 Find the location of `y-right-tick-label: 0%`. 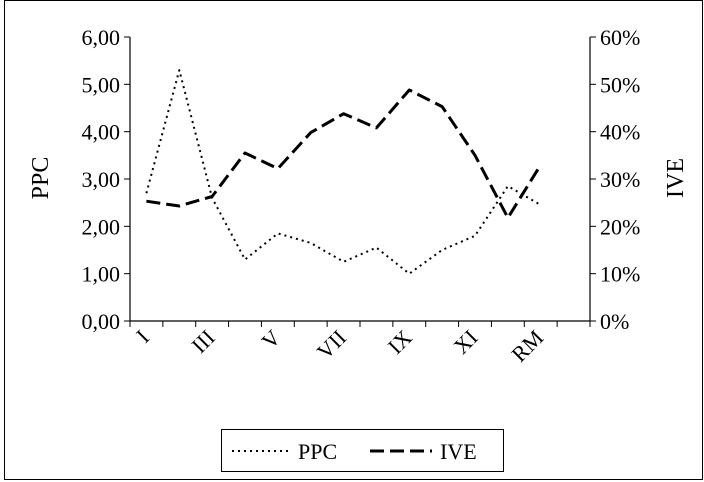

y-right-tick-label: 0% is located at coordinates (614, 321).